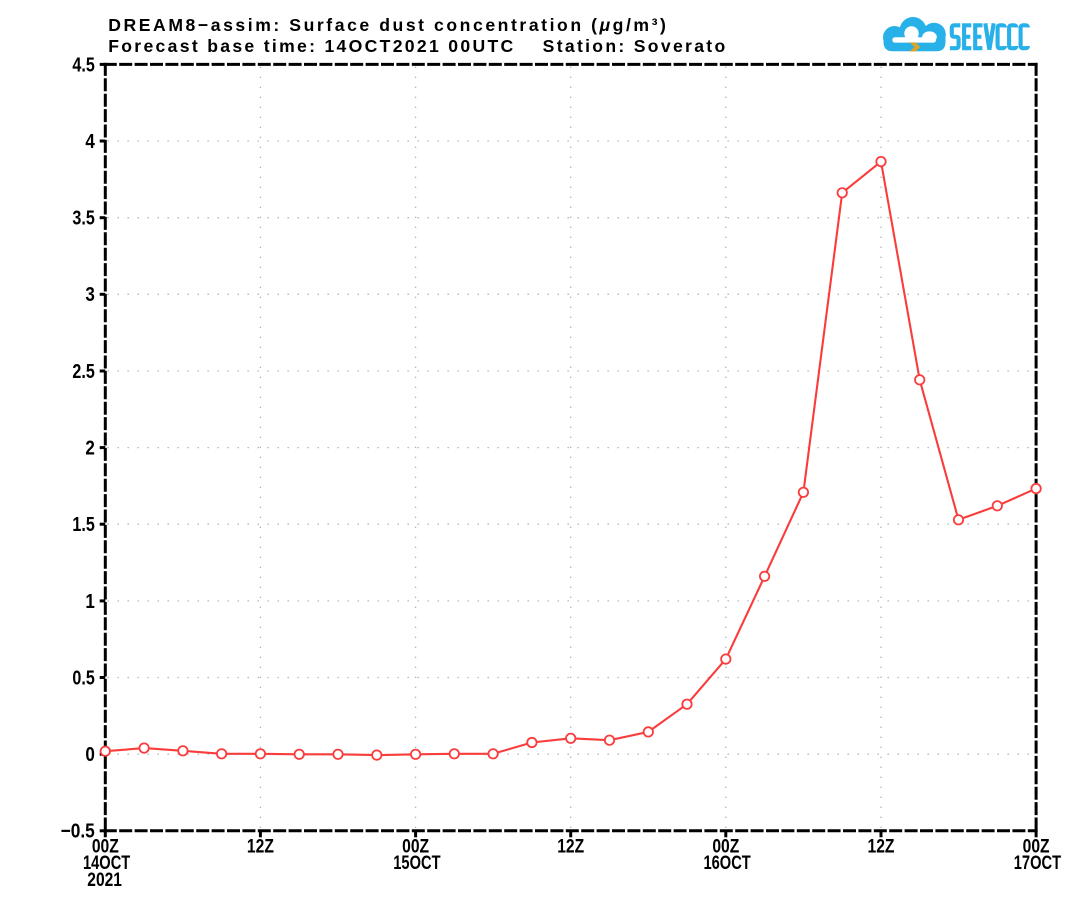  What do you see at coordinates (104, 880) in the screenshot?
I see `svg-text: 2021` at bounding box center [104, 880].